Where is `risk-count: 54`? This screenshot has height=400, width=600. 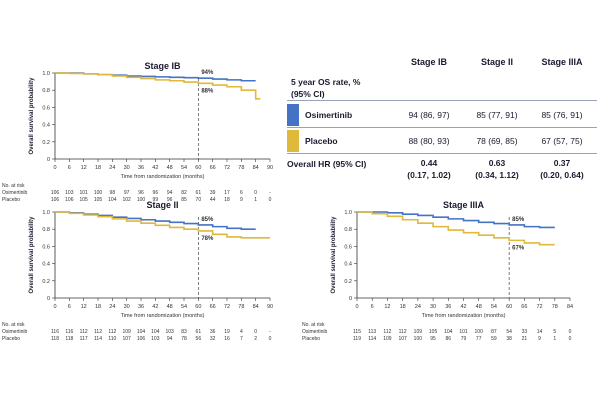 risk-count: 54 is located at coordinates (509, 332).